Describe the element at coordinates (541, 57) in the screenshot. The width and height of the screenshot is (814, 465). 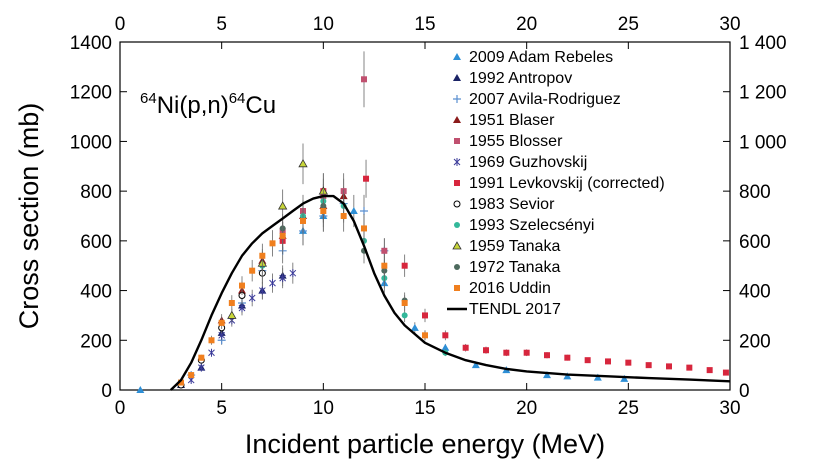
I see `legend-label: 2009 Adam Rebeles` at that location.